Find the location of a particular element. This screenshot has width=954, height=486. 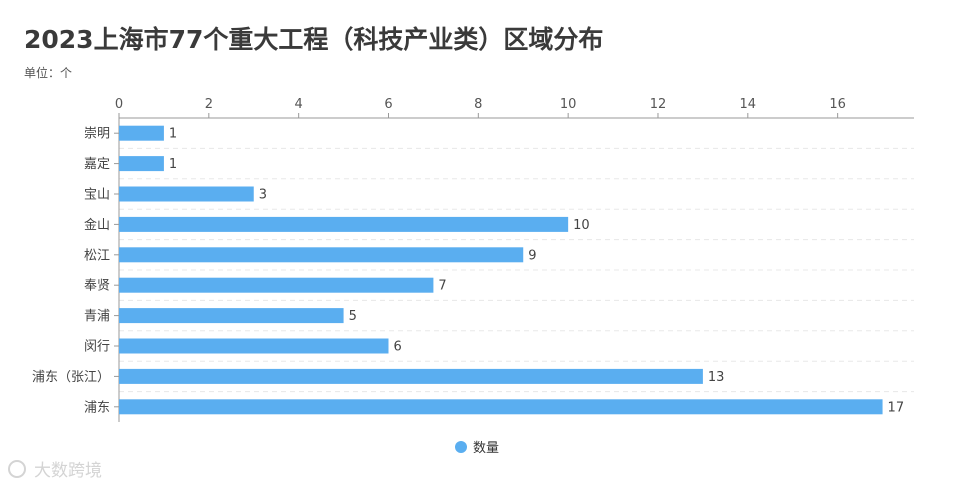

watermark-logo-icon is located at coordinates (17, 469).